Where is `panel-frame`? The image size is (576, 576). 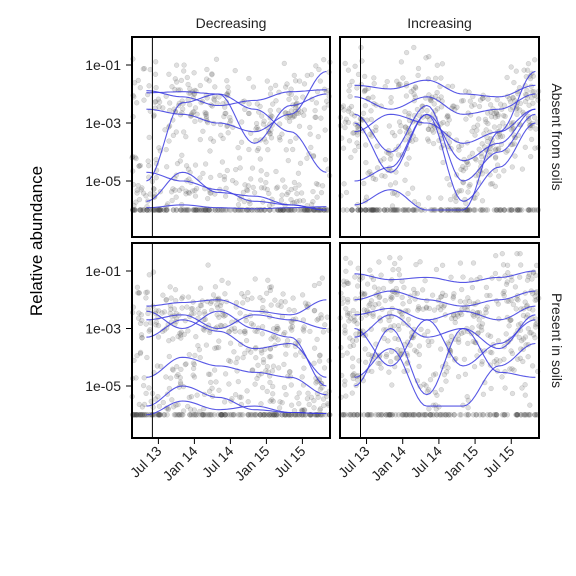
panel-frame is located at coordinates (439, 137).